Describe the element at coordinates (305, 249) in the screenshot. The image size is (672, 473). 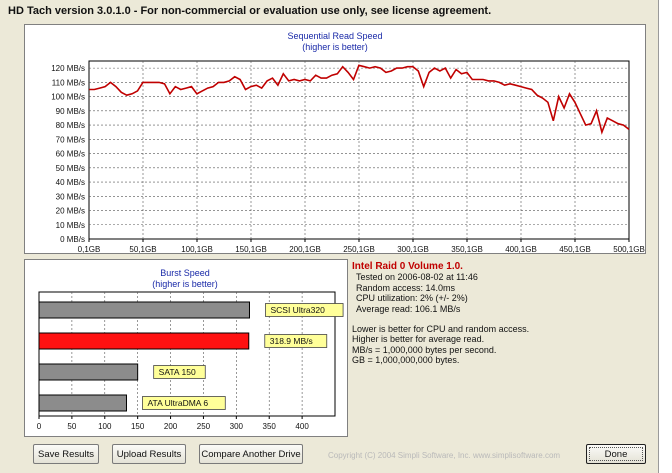
I see `seq-x-tick-label: 200,1GB` at that location.